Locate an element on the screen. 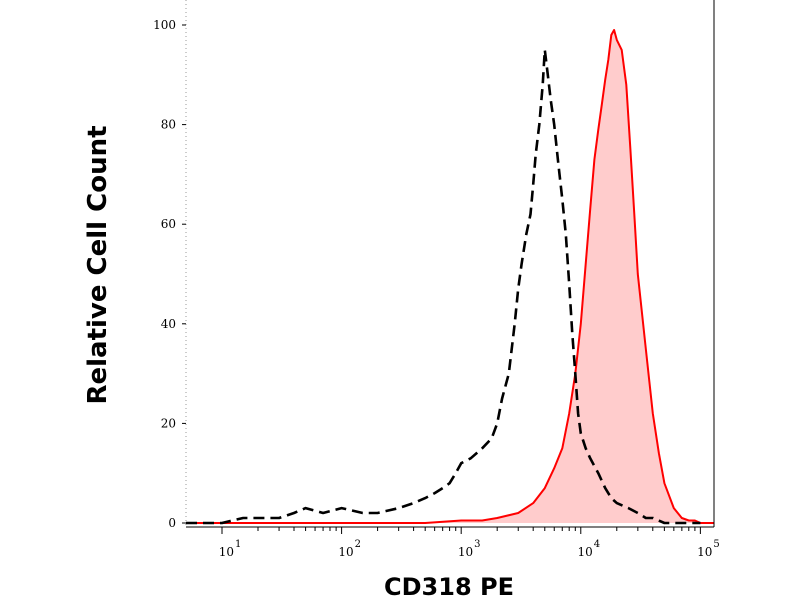  x-tick-exponent: 5 is located at coordinates (716, 544).